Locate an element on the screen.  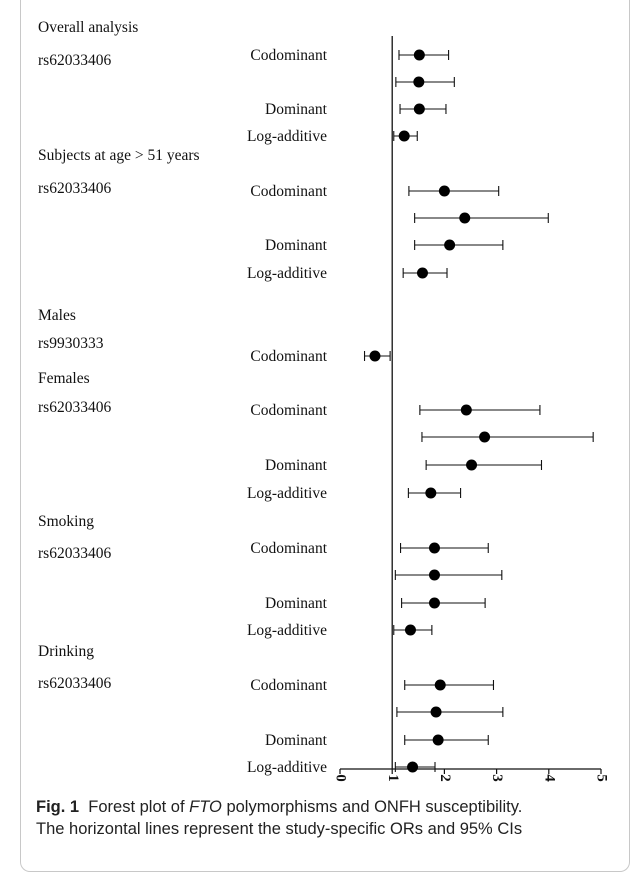
x-tick-label: 3 is located at coordinates (497, 778).